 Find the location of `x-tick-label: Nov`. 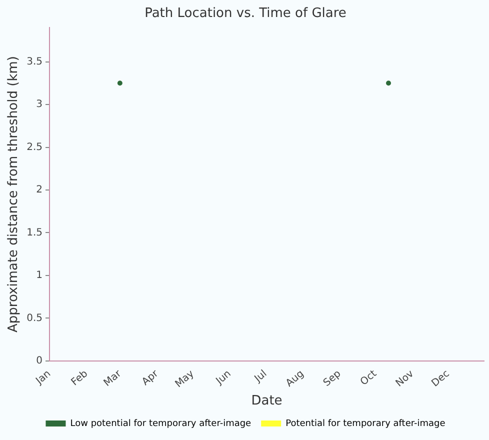

x-tick-label: Nov is located at coordinates (405, 379).